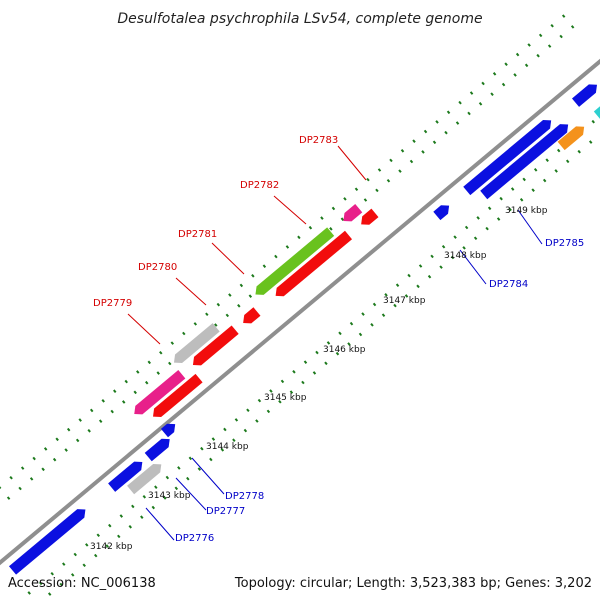  Describe the element at coordinates (111, 547) in the screenshot. I see `scale-label-3142: 3142 kbp` at that location.